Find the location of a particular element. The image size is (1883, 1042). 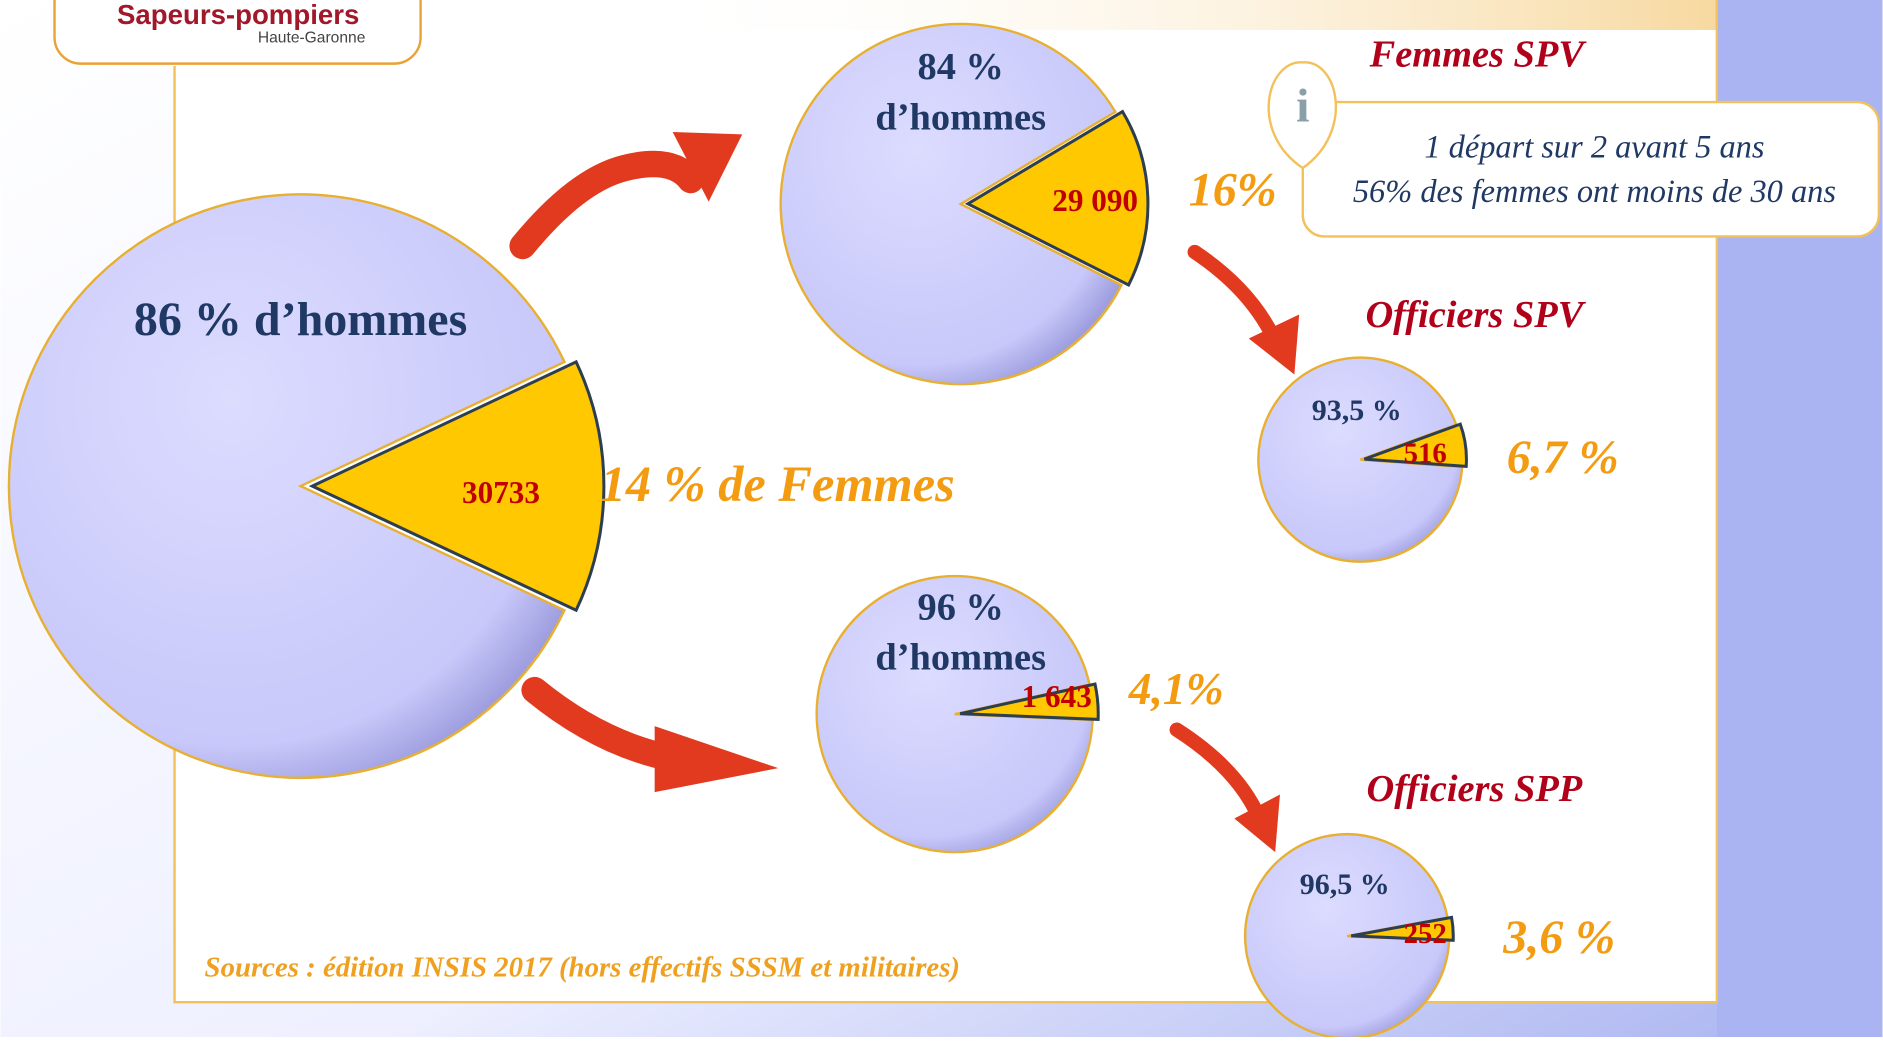

men-label: 93,5 % is located at coordinates (1356, 411).